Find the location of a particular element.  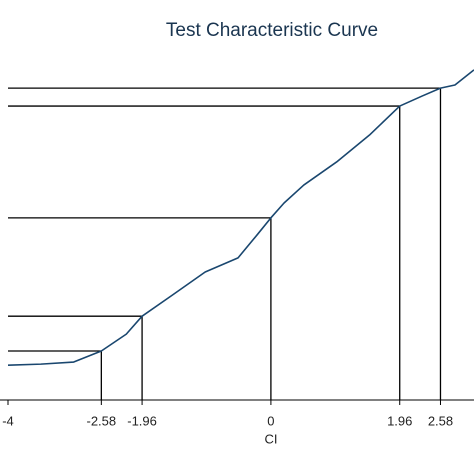

x-tick-label: 2.58 is located at coordinates (440, 420).